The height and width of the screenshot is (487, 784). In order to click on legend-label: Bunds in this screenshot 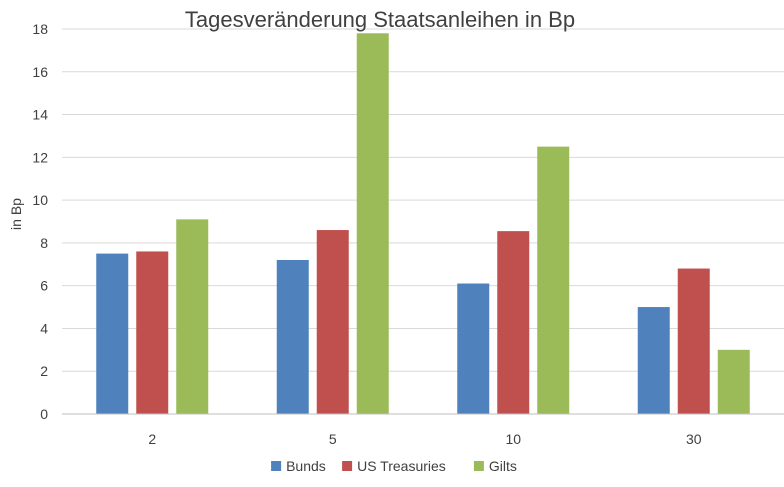, I will do `click(306, 466)`.